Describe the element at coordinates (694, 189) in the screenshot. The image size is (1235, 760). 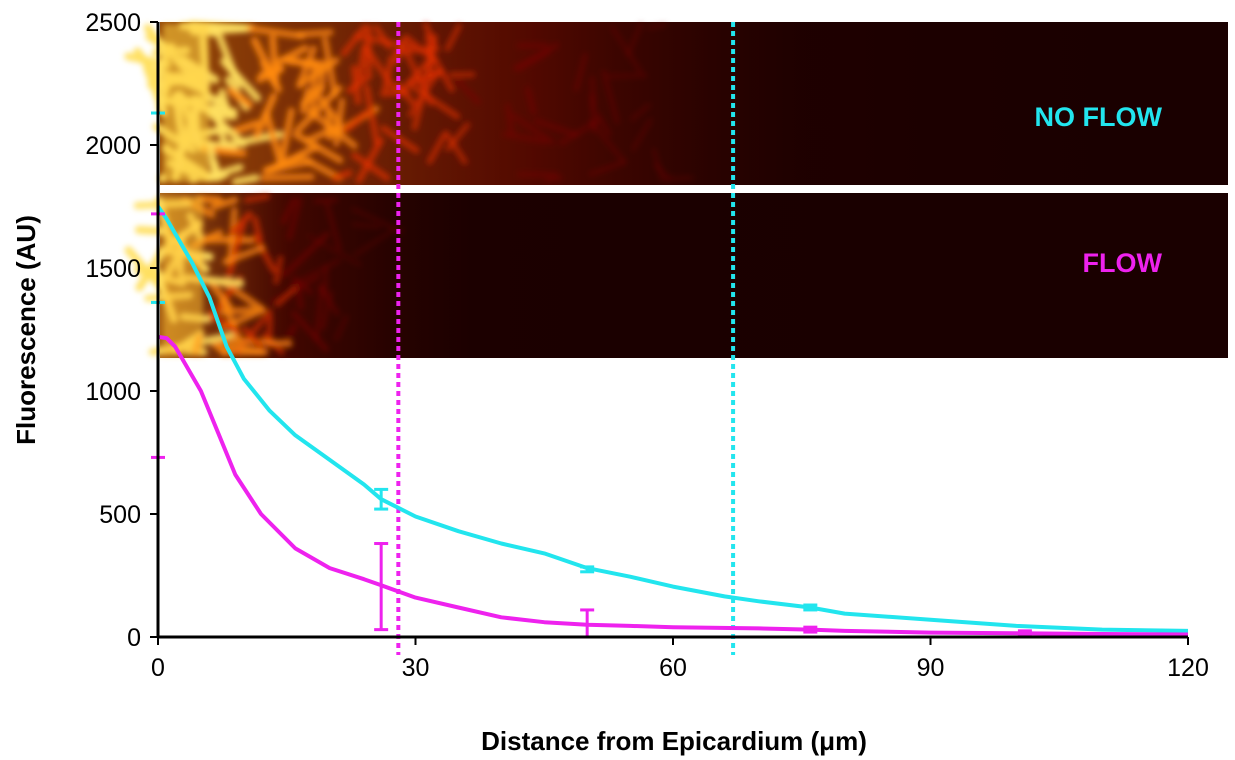
I see `panel-divider` at that location.